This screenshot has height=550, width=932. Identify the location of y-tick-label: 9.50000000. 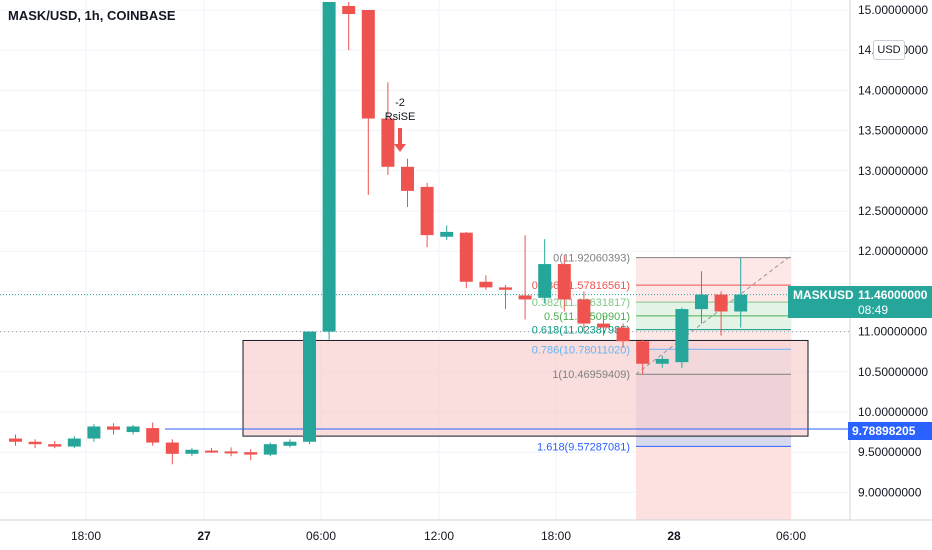
(890, 452).